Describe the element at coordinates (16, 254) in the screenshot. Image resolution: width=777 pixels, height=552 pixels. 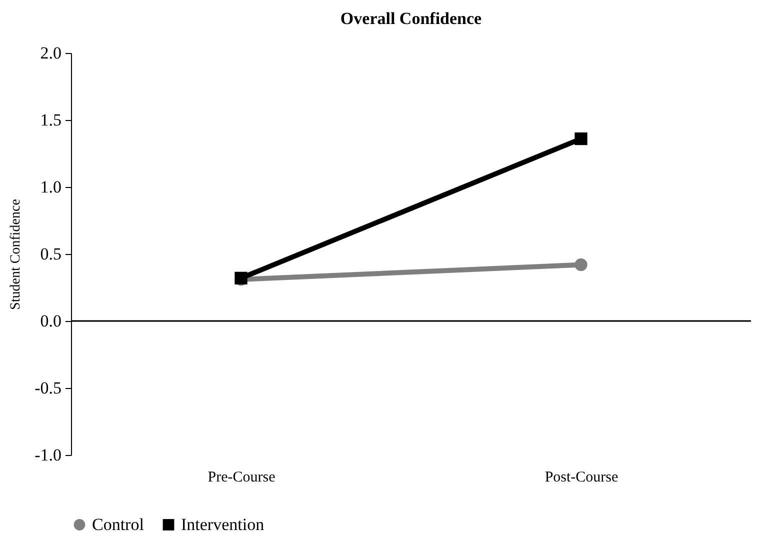
I see `y-axis-title: Student Confidence` at that location.